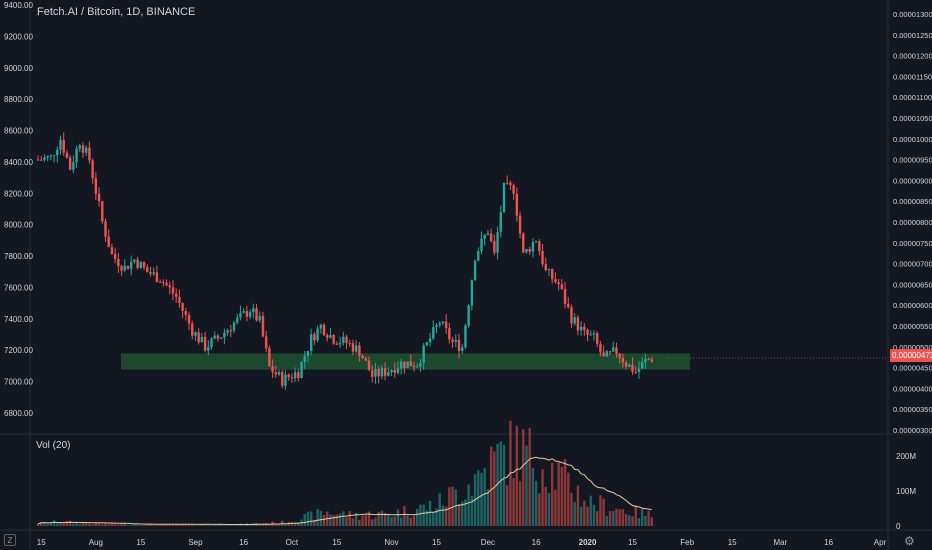  What do you see at coordinates (18, 256) in the screenshot?
I see `left-axis-tick: 7800.00` at bounding box center [18, 256].